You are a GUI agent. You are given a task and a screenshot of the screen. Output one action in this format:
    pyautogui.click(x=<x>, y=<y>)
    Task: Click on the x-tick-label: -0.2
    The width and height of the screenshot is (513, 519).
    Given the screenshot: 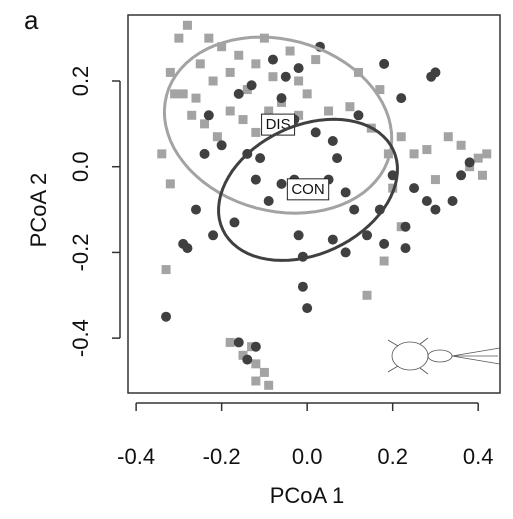 What is the action you would take?
    pyautogui.click(x=222, y=456)
    